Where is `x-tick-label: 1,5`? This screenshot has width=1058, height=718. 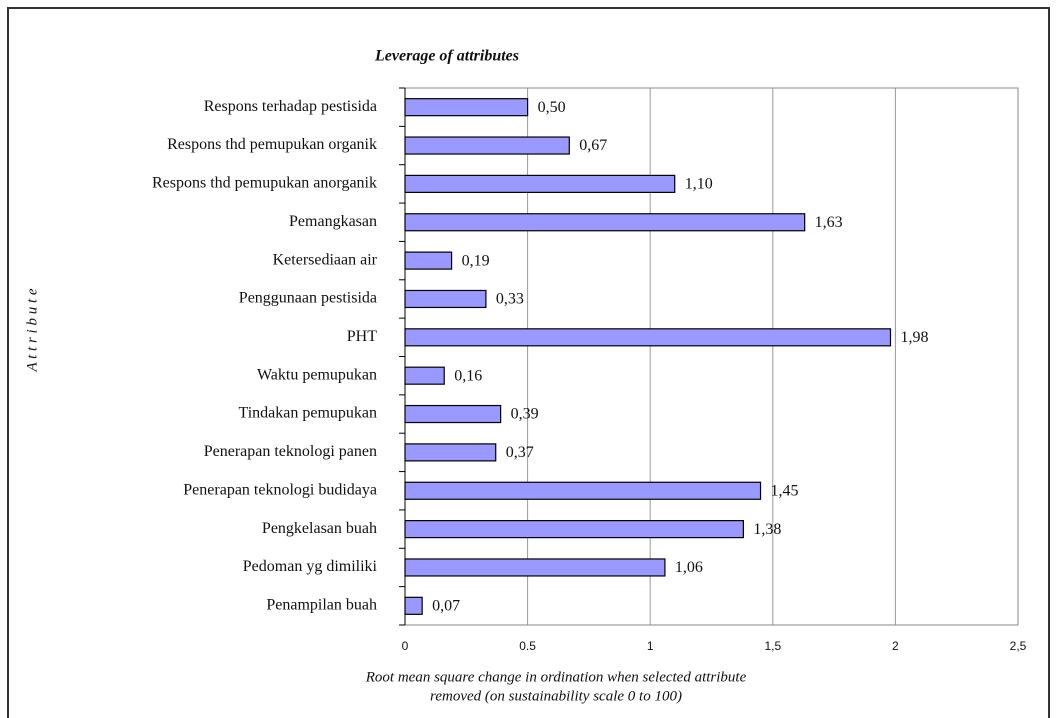 x-tick-label: 1,5 is located at coordinates (772, 646).